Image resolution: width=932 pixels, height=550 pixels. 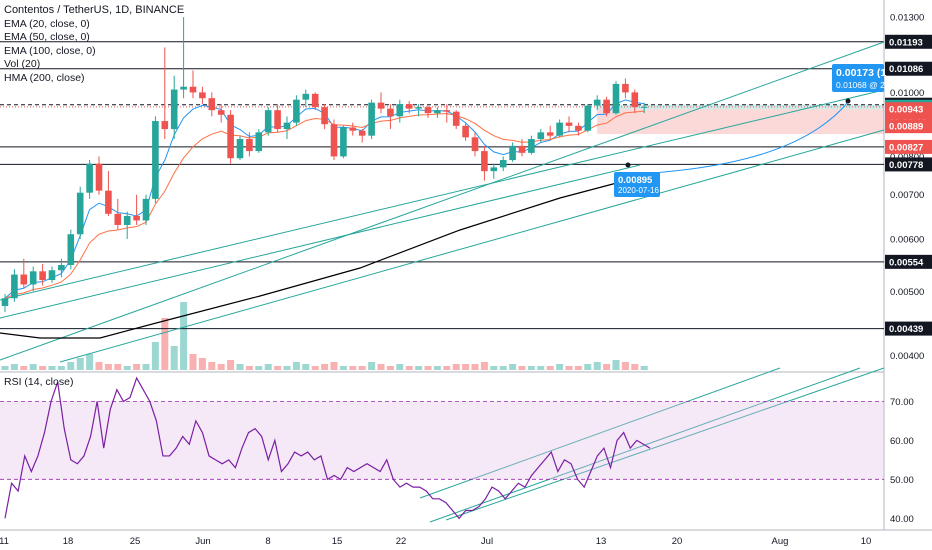 I want to click on price-badge-label: 0.01193, so click(x=906, y=42).